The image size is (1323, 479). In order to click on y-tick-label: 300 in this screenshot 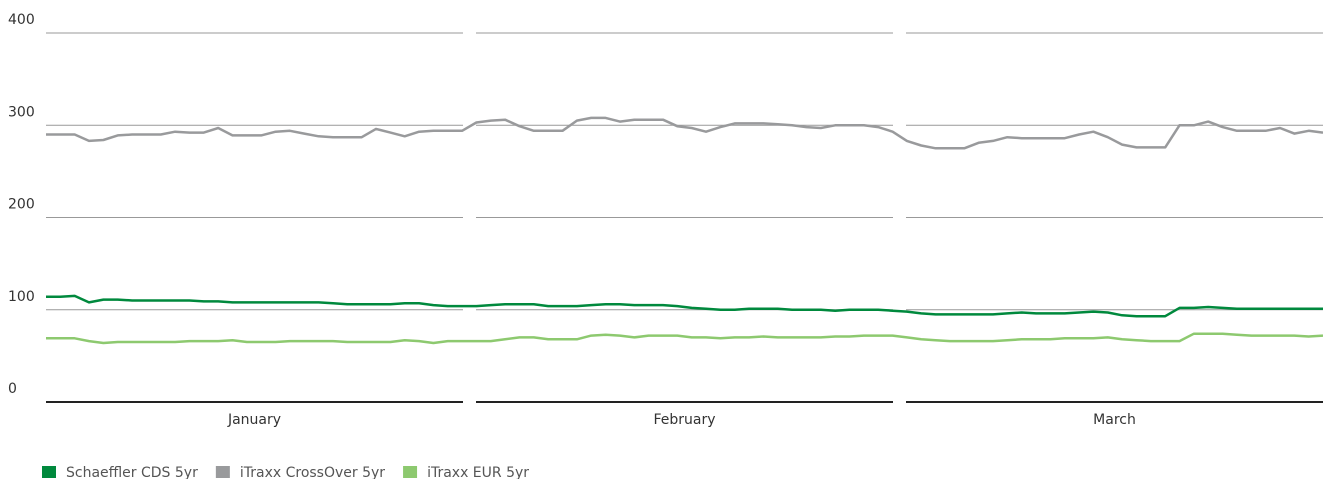, I will do `click(21, 112)`.